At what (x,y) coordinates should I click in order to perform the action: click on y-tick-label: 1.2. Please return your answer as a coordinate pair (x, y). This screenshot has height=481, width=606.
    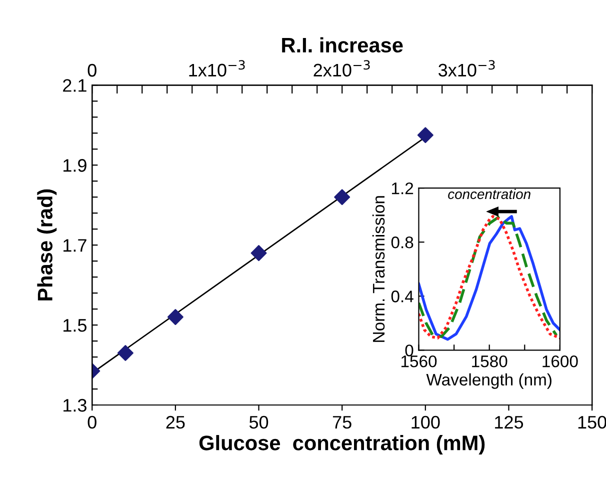
    Looking at the image, I should click on (403, 188).